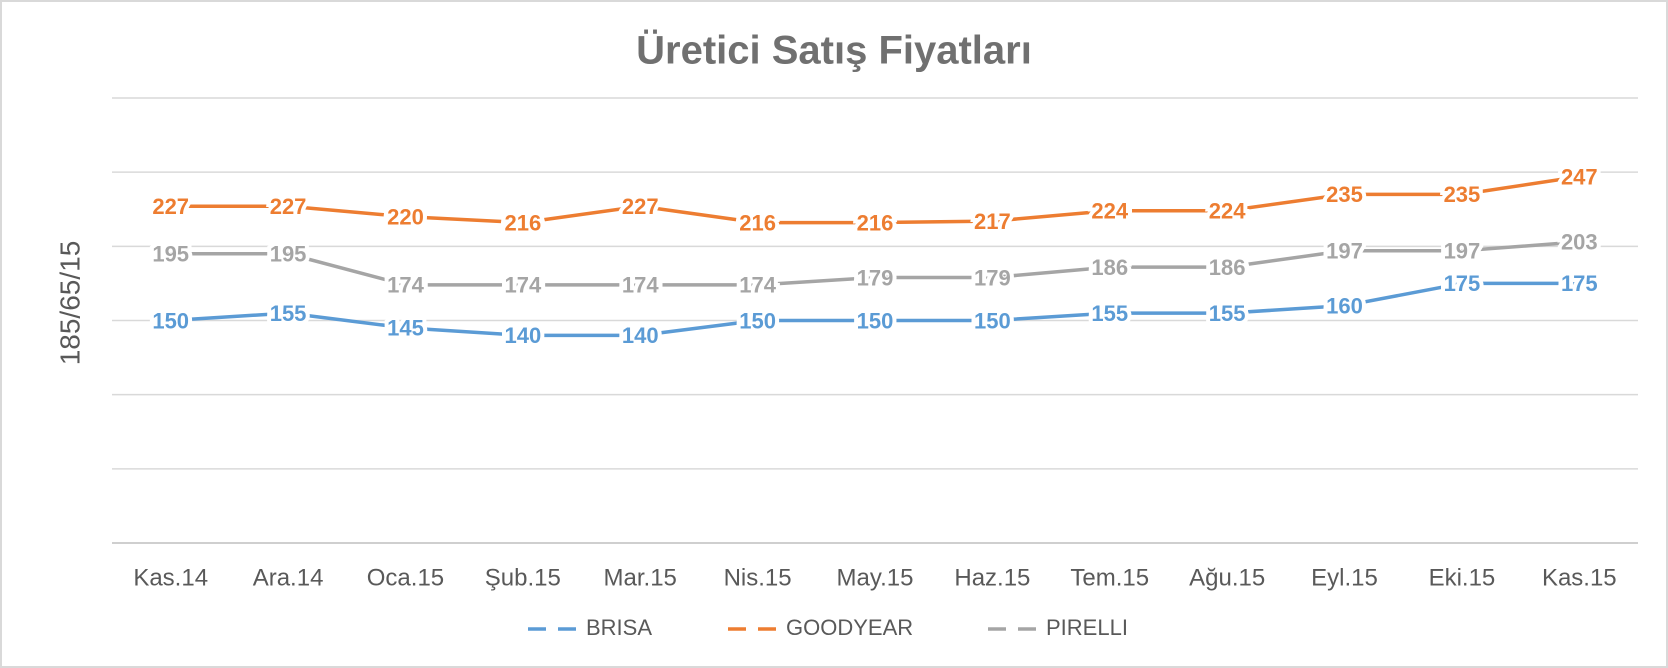 The height and width of the screenshot is (668, 1668). What do you see at coordinates (834, 50) in the screenshot?
I see `chart-title: Üretici Satış Fiyatları` at bounding box center [834, 50].